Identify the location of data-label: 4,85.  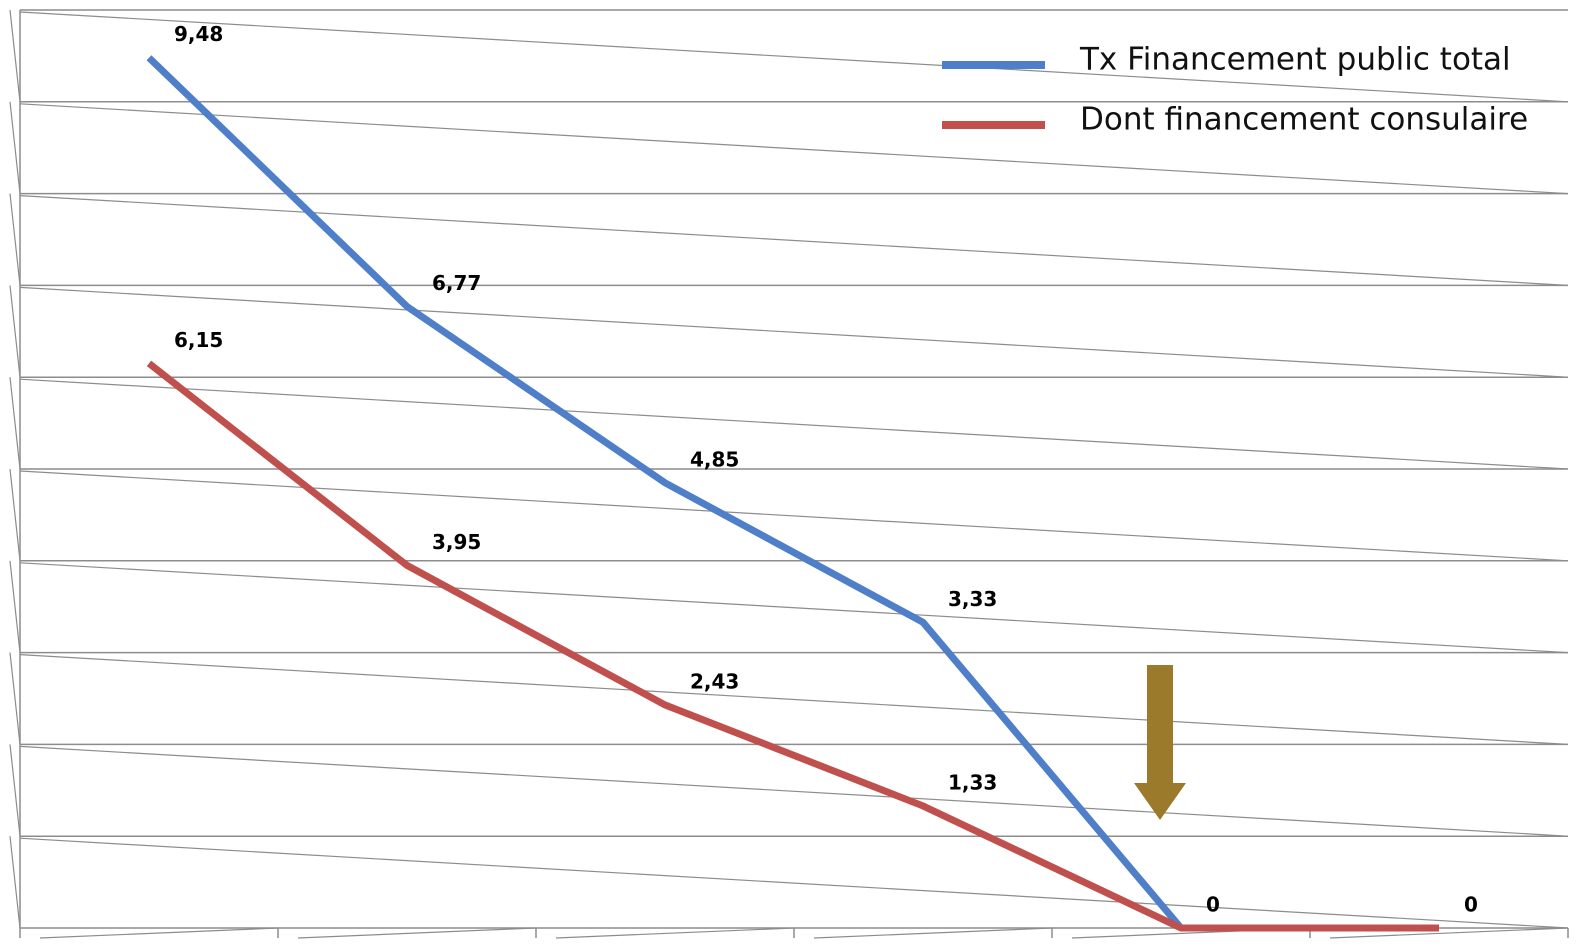
(714, 459).